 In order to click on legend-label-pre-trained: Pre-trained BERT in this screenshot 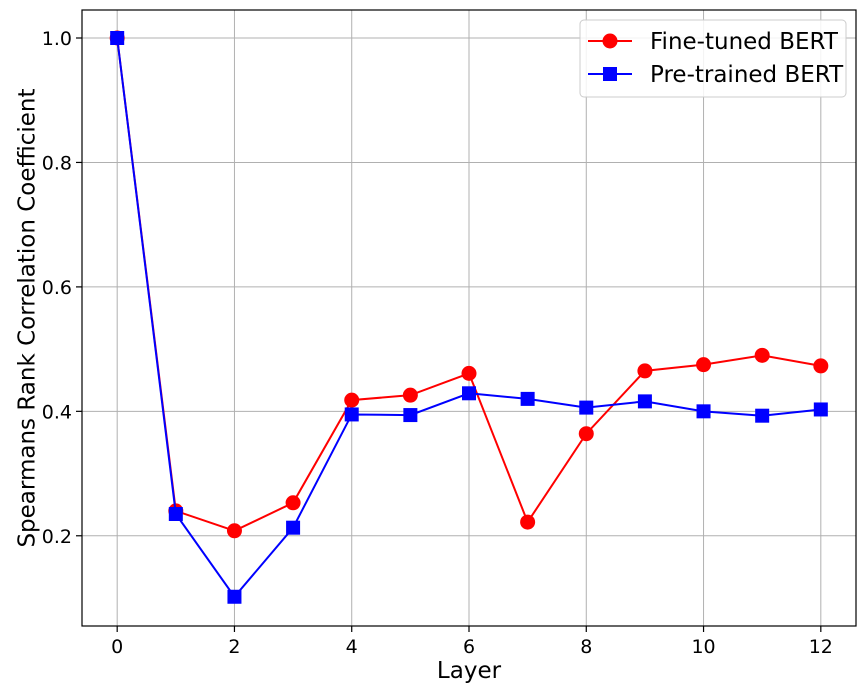, I will do `click(747, 75)`.